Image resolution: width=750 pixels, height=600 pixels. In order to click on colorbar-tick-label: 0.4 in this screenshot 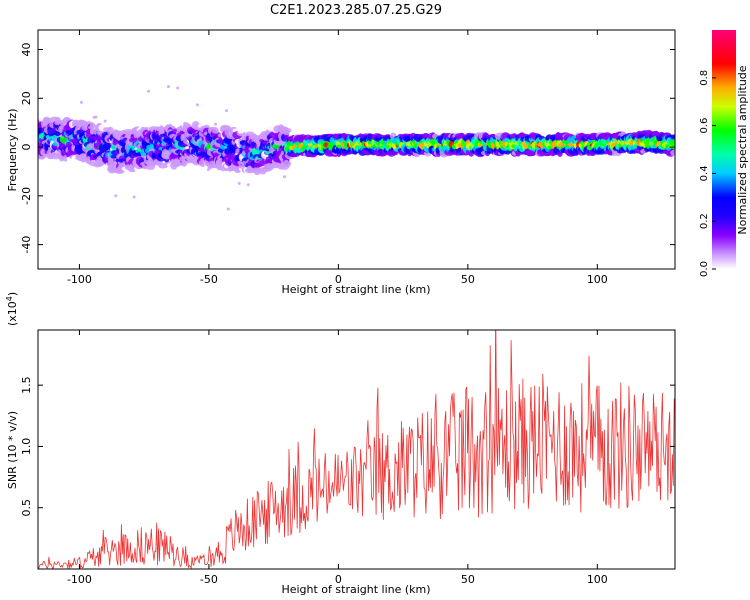, I will do `click(704, 173)`.